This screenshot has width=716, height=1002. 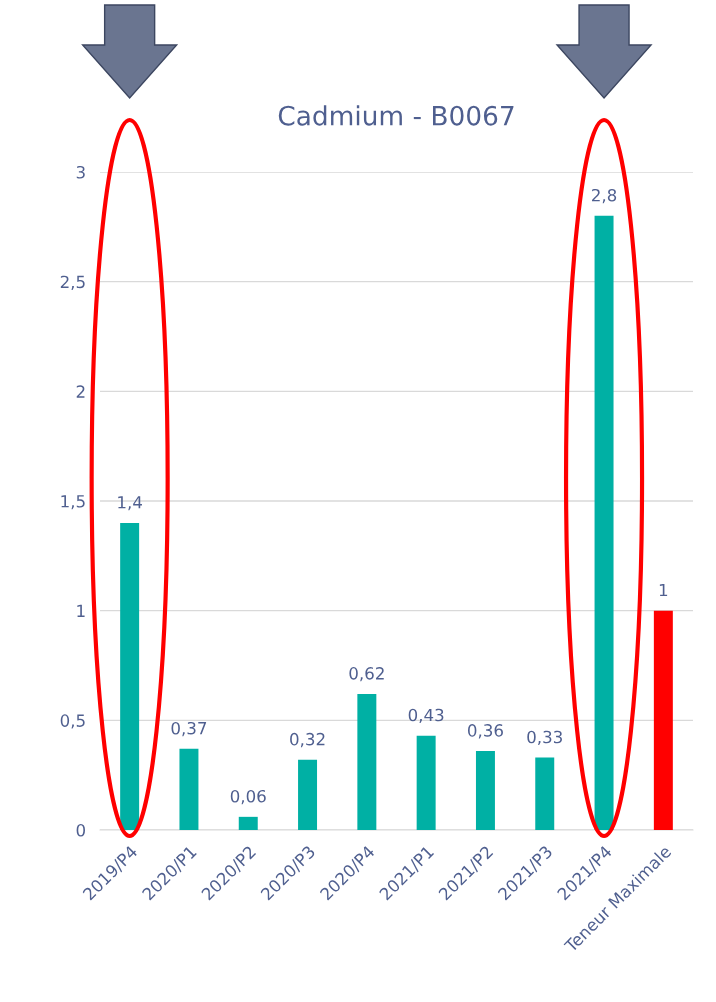 What do you see at coordinates (663, 590) in the screenshot?
I see `data-label: 1` at bounding box center [663, 590].